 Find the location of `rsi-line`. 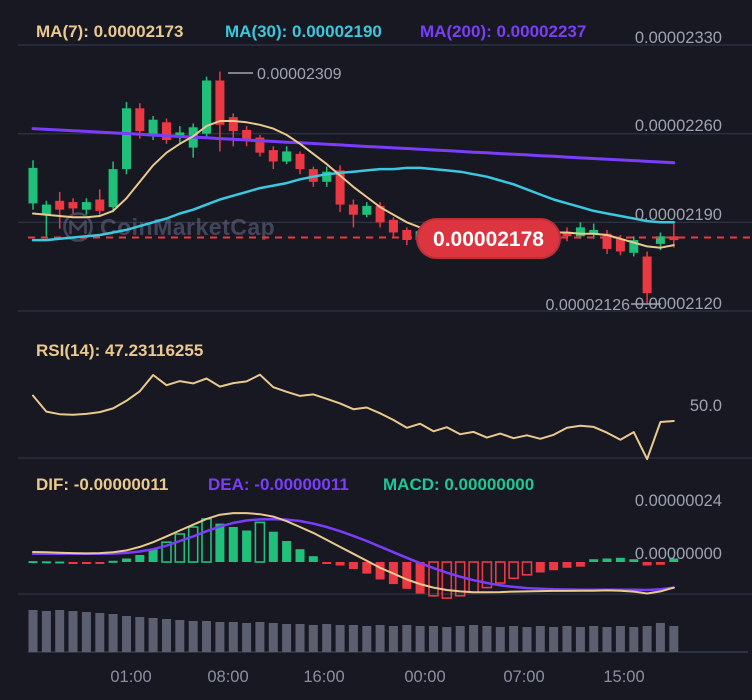

rsi-line is located at coordinates (353, 417).